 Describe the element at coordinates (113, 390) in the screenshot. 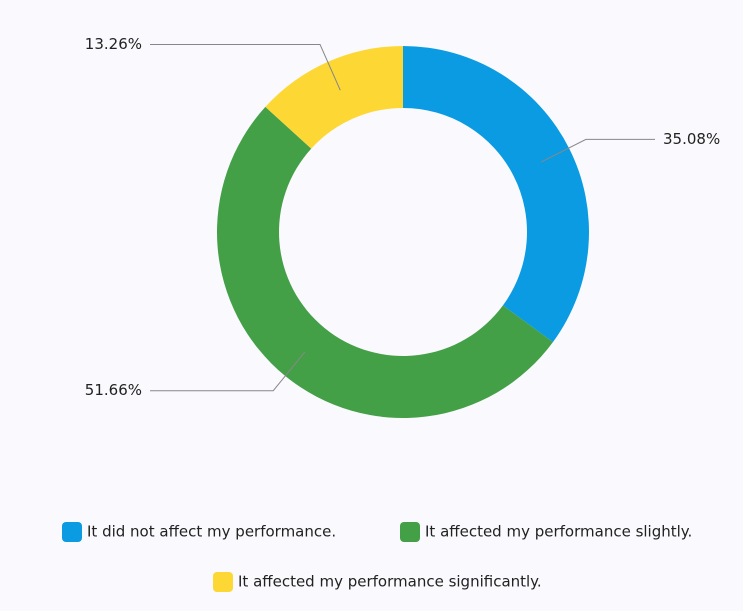

I see `data-label: 51.66%` at that location.